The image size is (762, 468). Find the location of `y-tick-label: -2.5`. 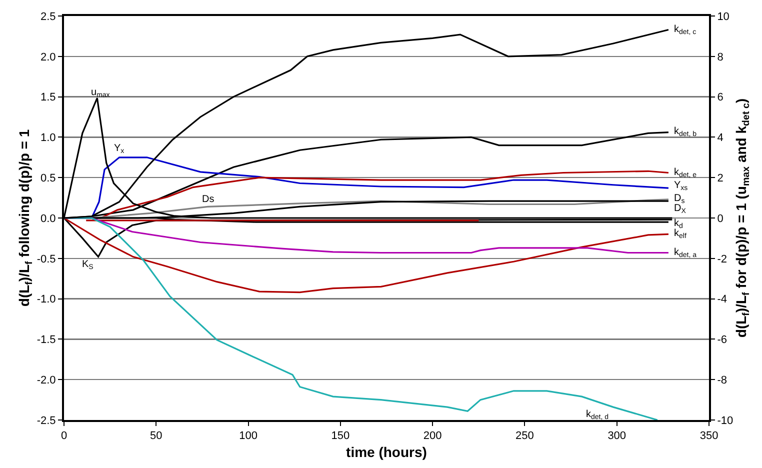

y-tick-label: -2.5 is located at coordinates (46, 420).